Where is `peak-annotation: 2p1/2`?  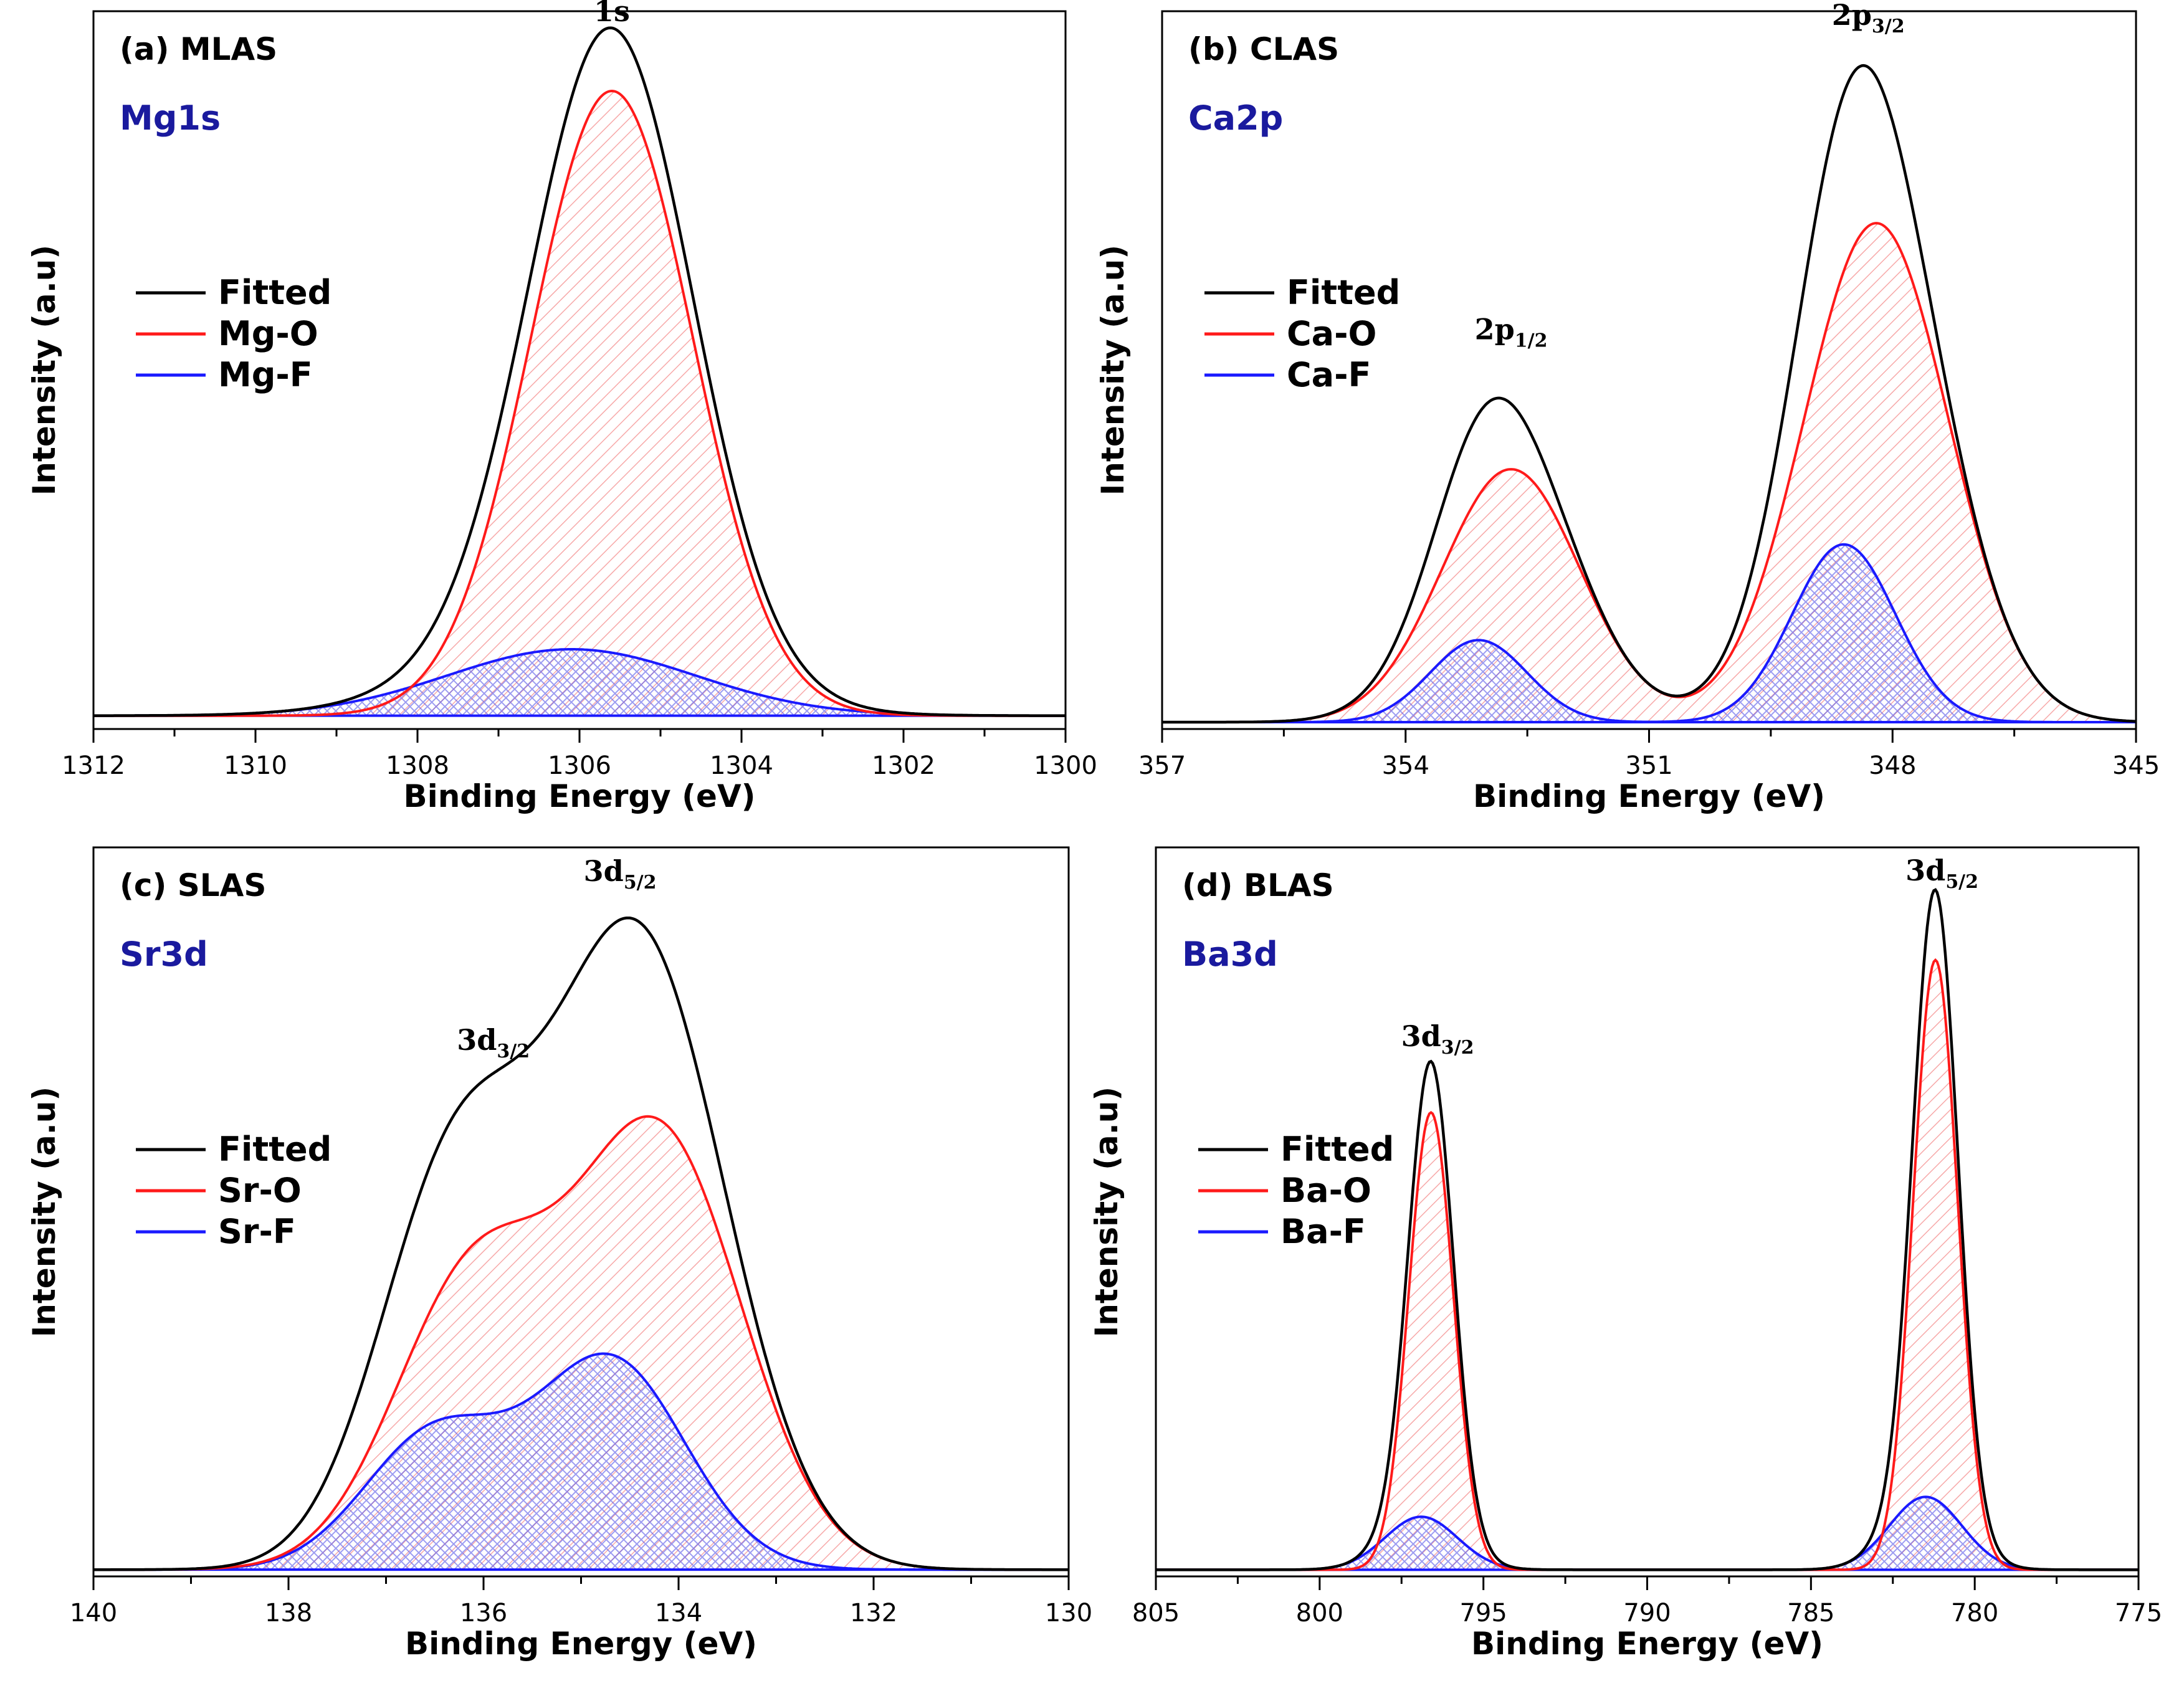
peak-annotation: 2p1/2 is located at coordinates (1512, 332).